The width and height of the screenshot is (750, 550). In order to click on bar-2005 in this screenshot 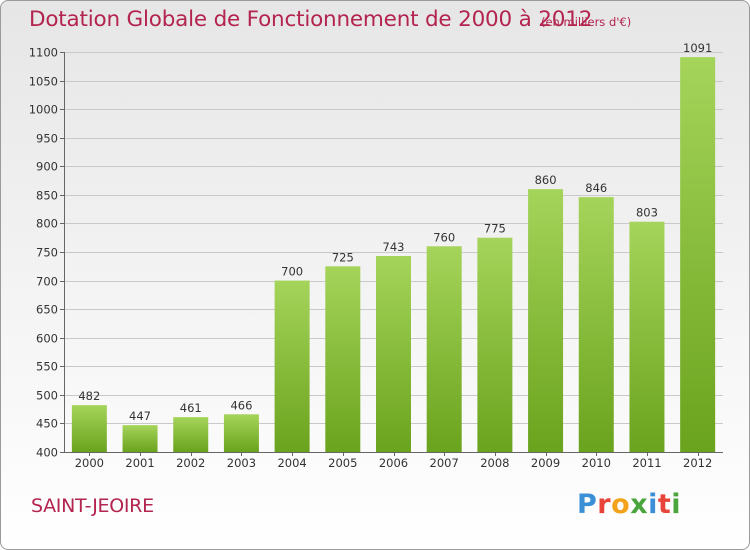, I will do `click(343, 359)`.